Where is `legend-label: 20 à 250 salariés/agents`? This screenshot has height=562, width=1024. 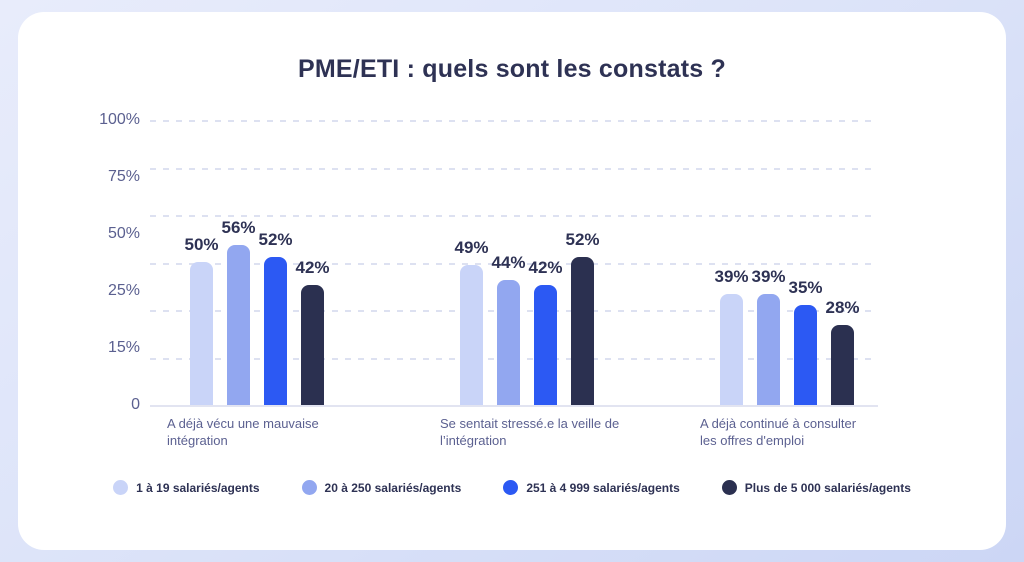
legend-label: 20 à 250 salariés/agents is located at coordinates (393, 487).